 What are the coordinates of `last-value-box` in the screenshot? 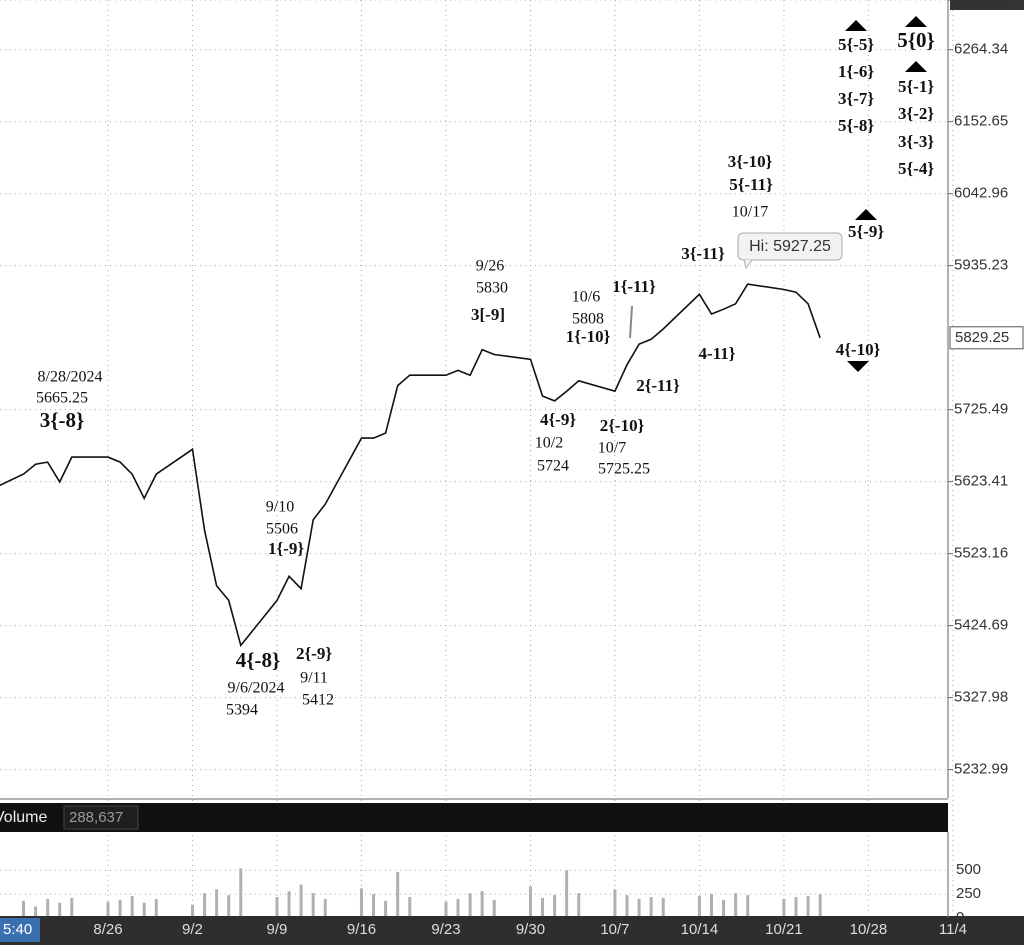 It's located at (986, 338).